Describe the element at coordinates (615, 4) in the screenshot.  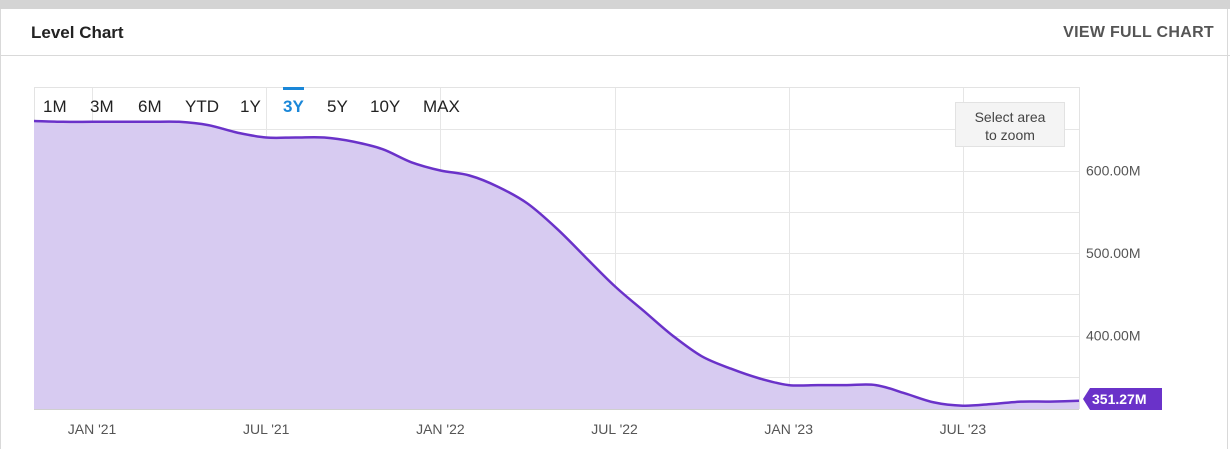
I see `top-bar` at that location.